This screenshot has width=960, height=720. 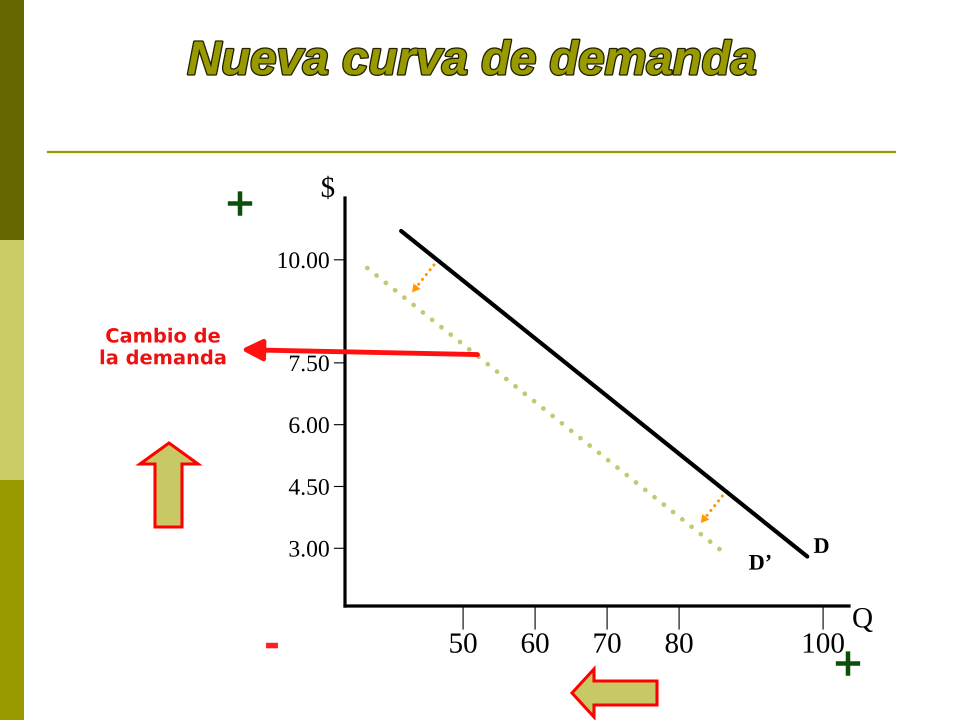 I want to click on y-tick-label: 3.00, so click(x=309, y=548).